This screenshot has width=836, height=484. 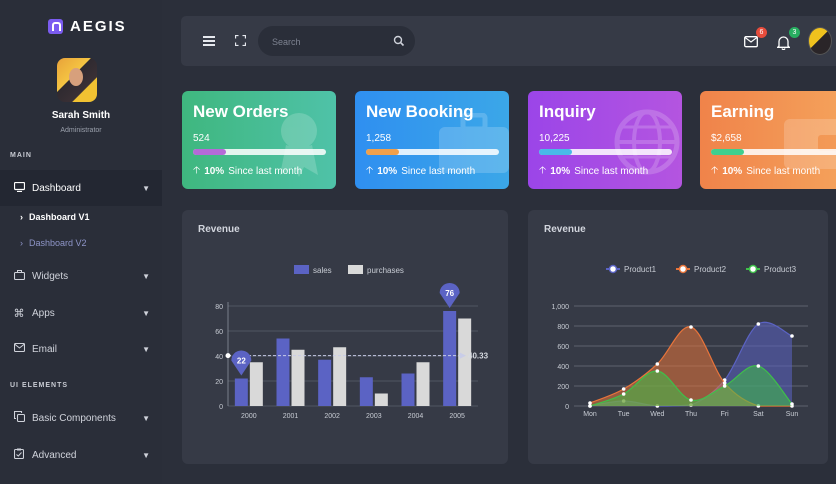 I want to click on user-avatar, so click(x=77, y=80).